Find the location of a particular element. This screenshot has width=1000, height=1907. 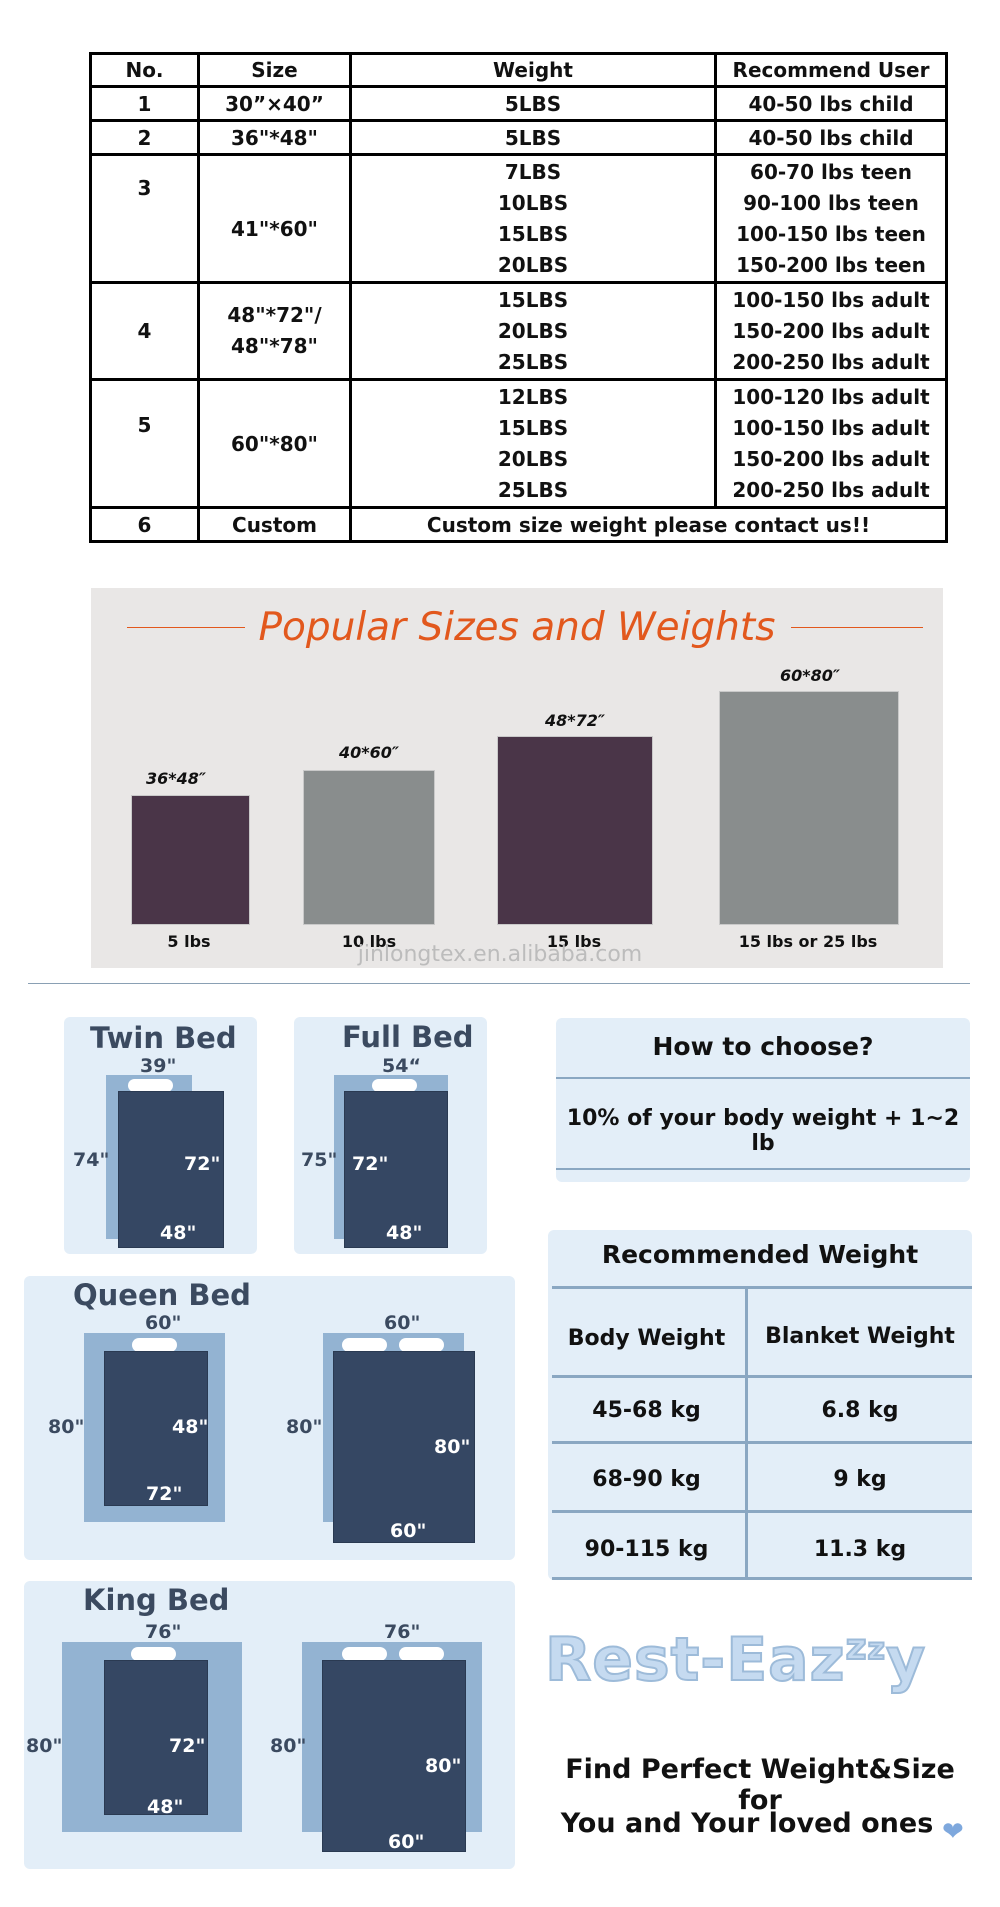

blanket-weight-label: 15 lbs or 25 lbs is located at coordinates (808, 941).